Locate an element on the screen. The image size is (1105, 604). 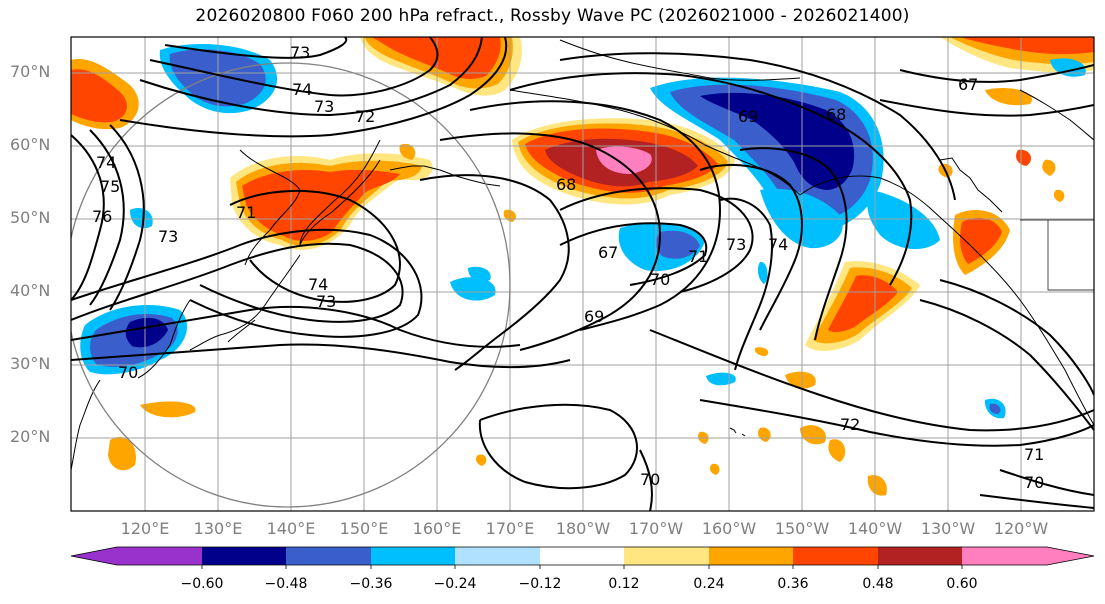
colorbar-tick-label: −0.24 is located at coordinates (455, 584).